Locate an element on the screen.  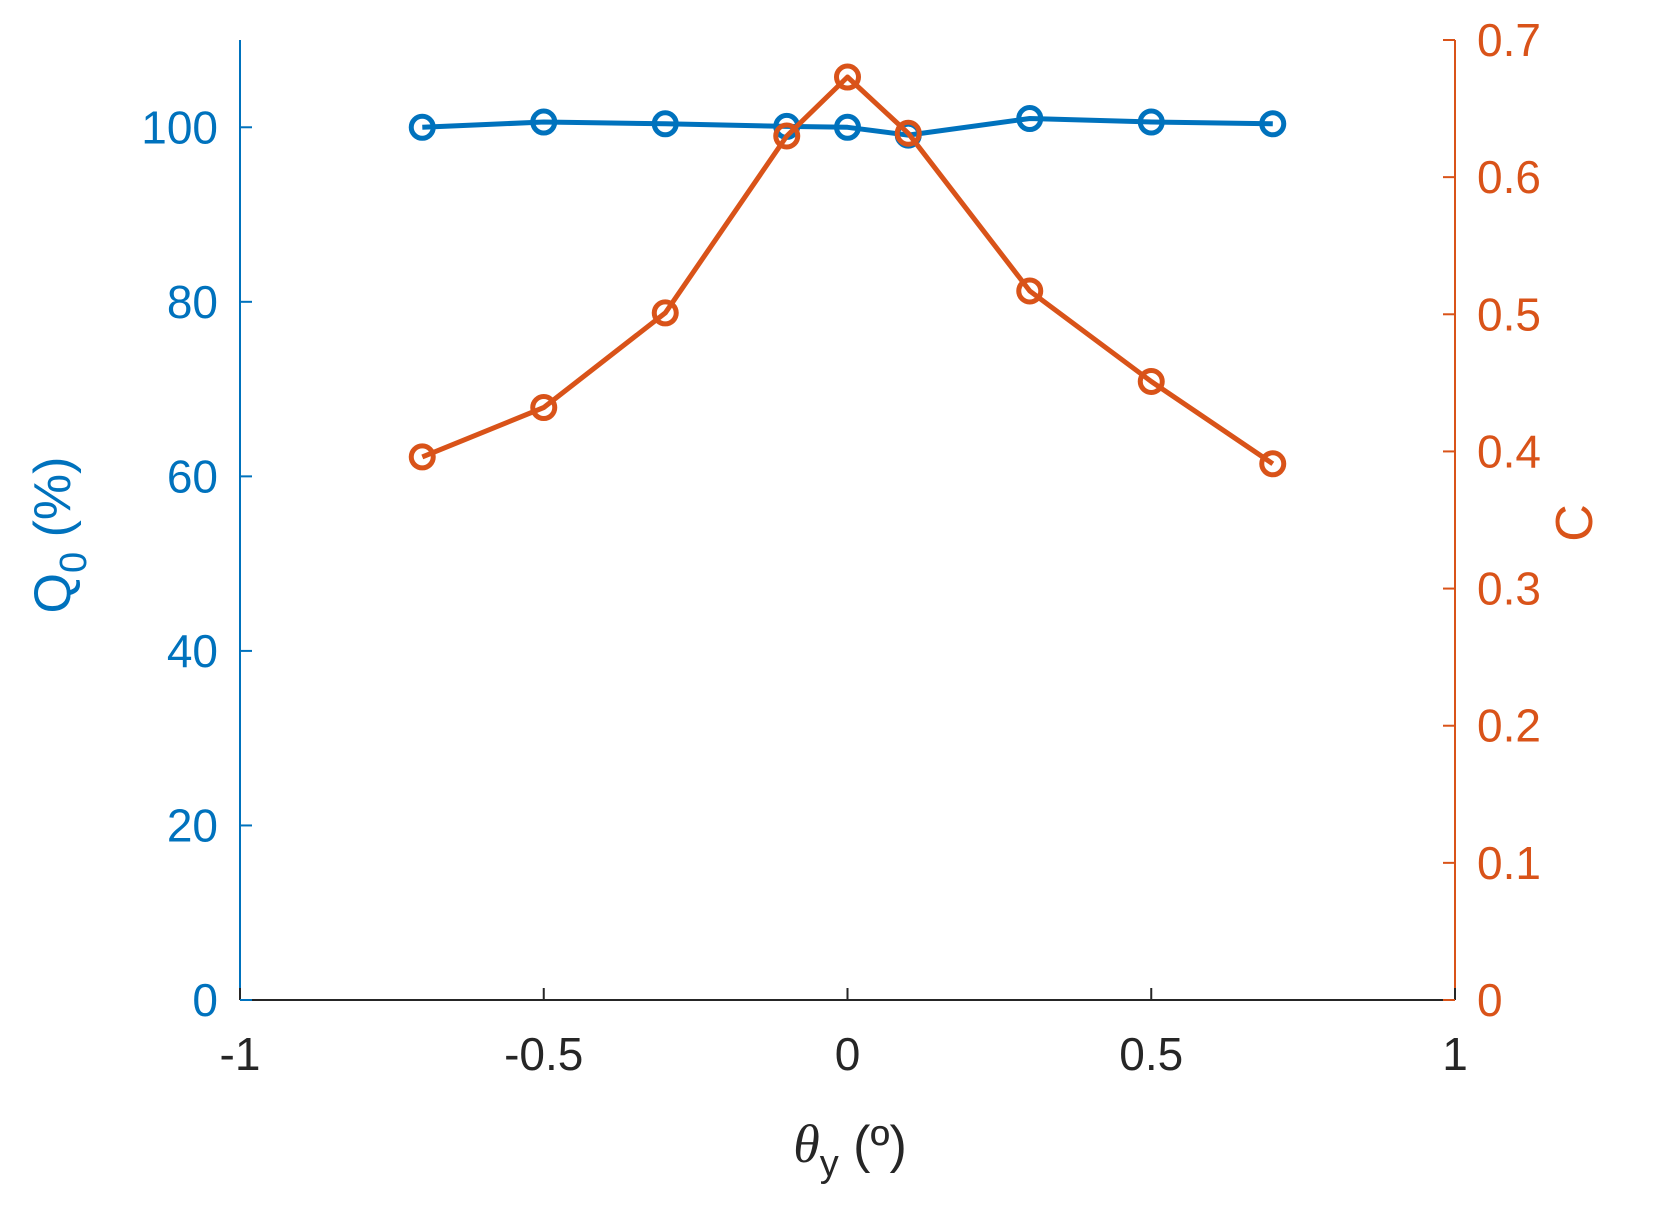
left-y-axis-title: Q0 (%) is located at coordinates (59, 535).